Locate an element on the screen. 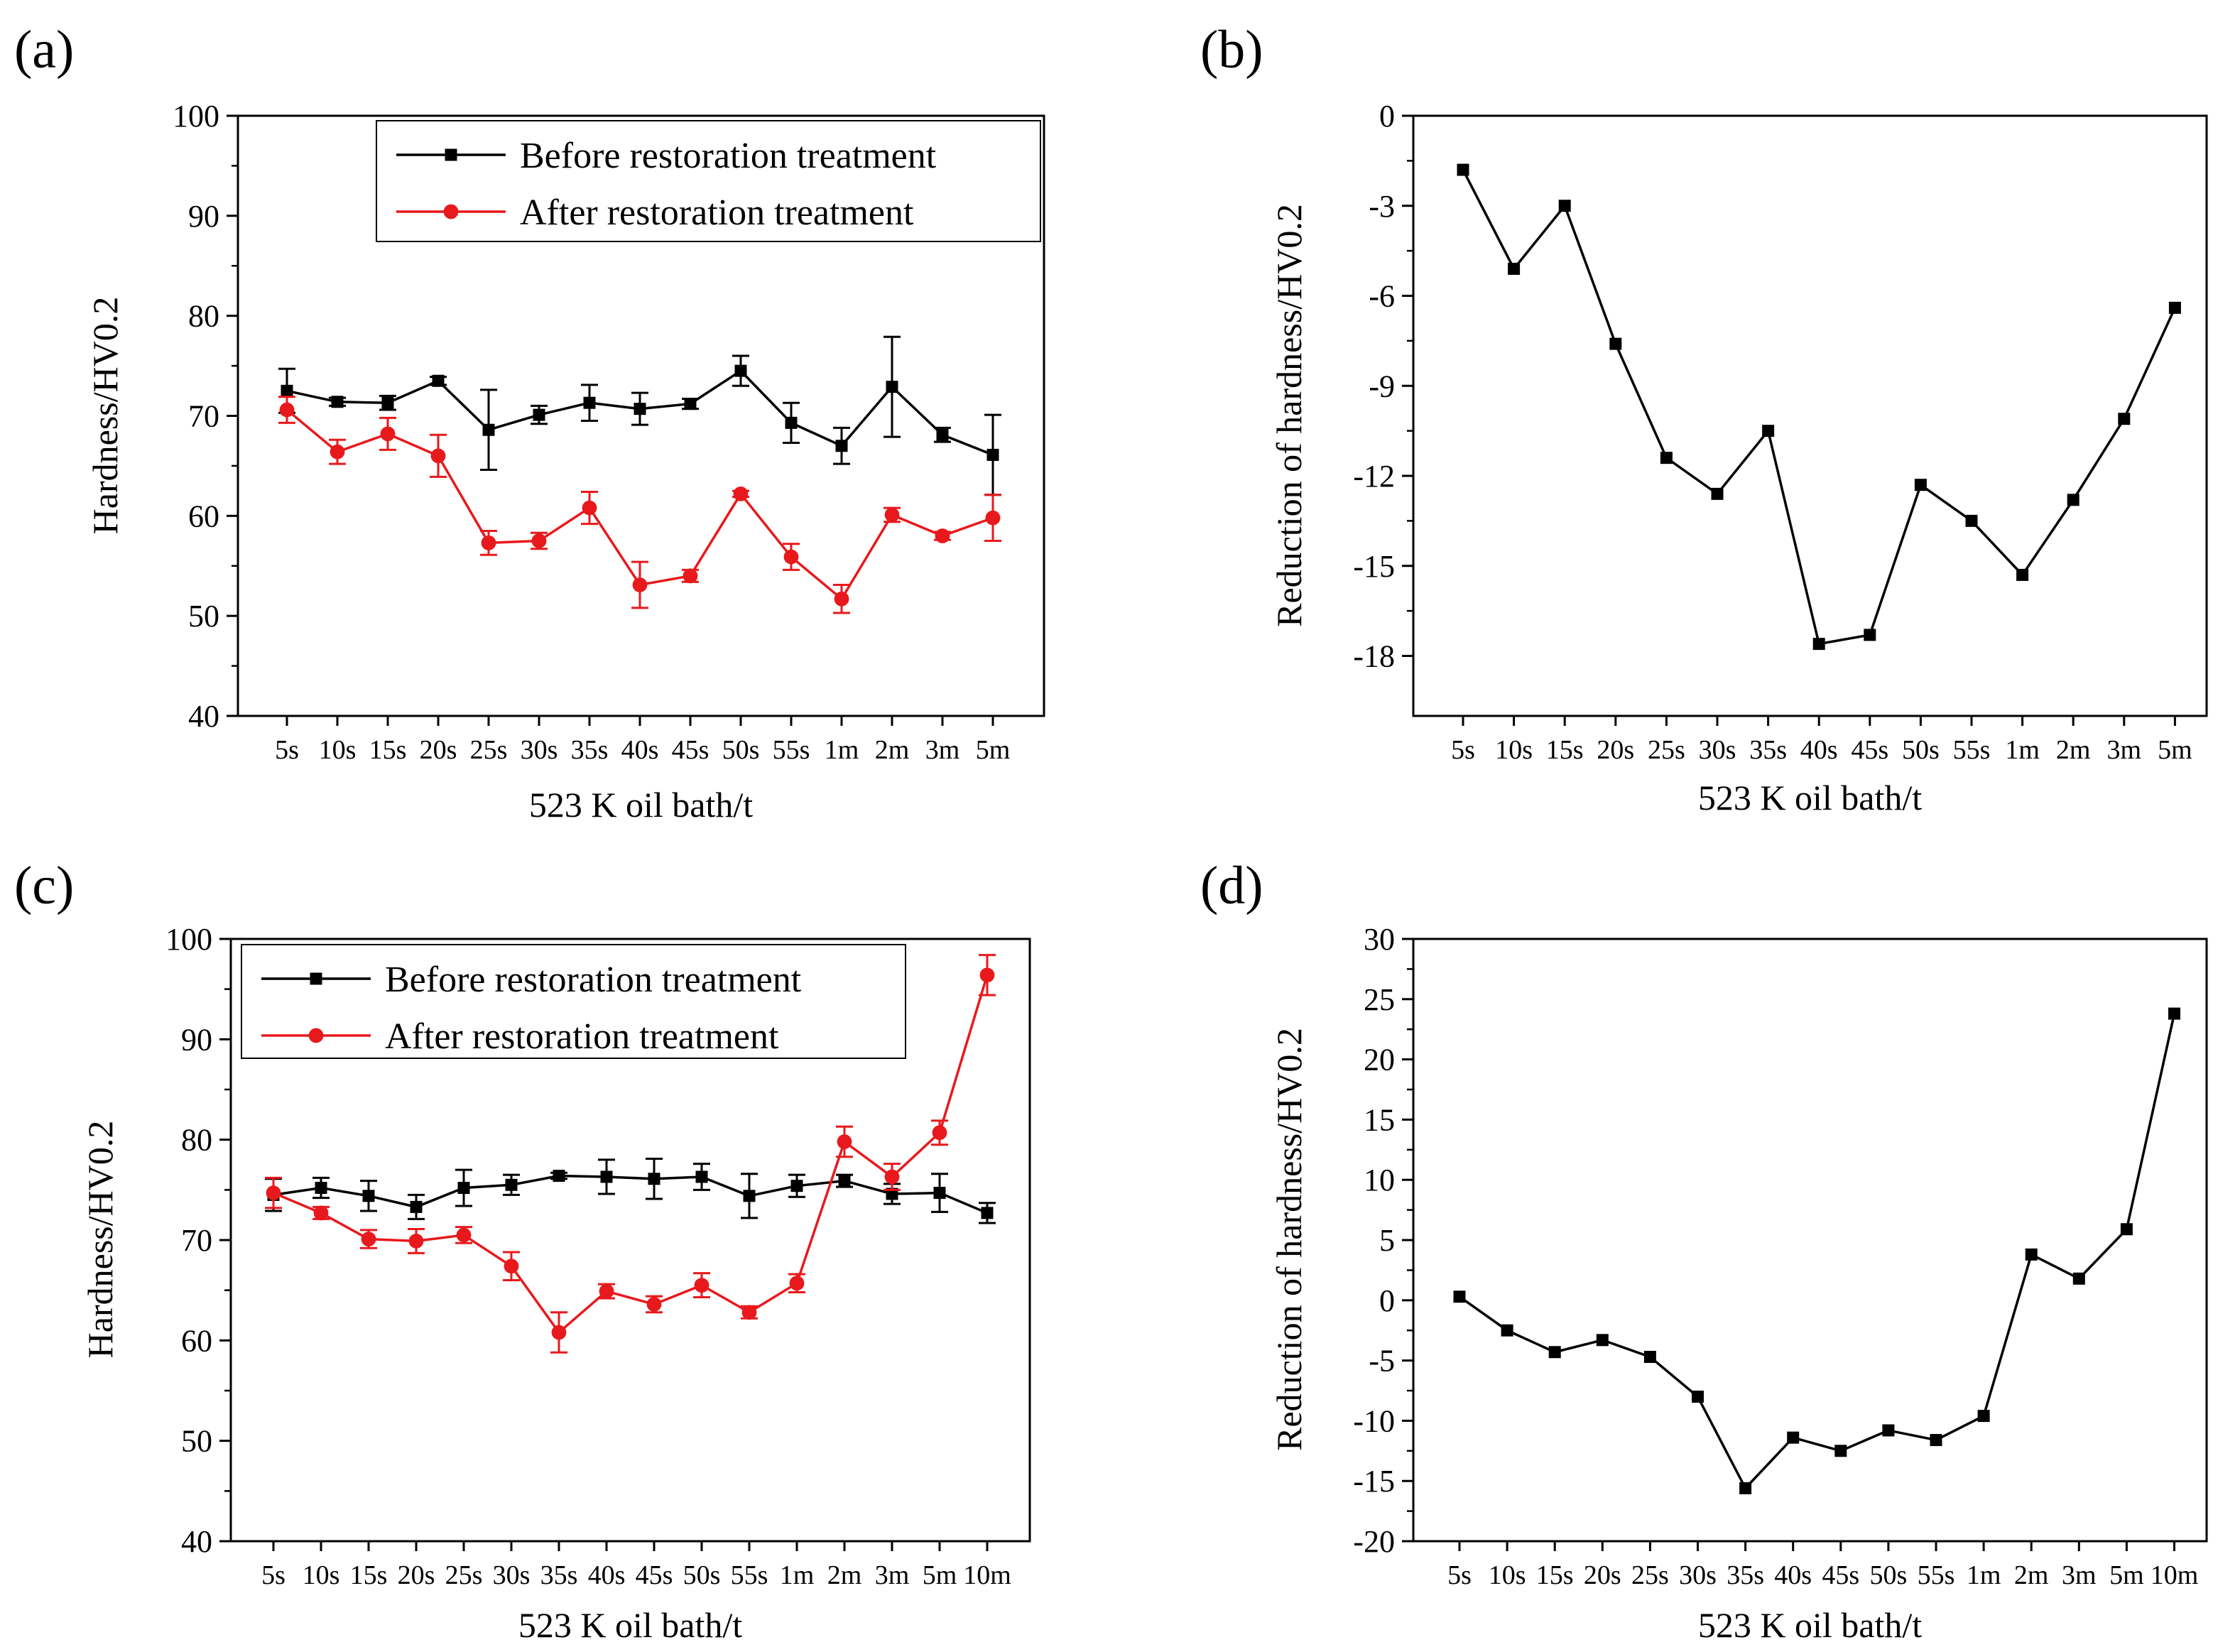 This screenshot has height=1652, width=2240. y-tick-label: 80 is located at coordinates (203, 316).